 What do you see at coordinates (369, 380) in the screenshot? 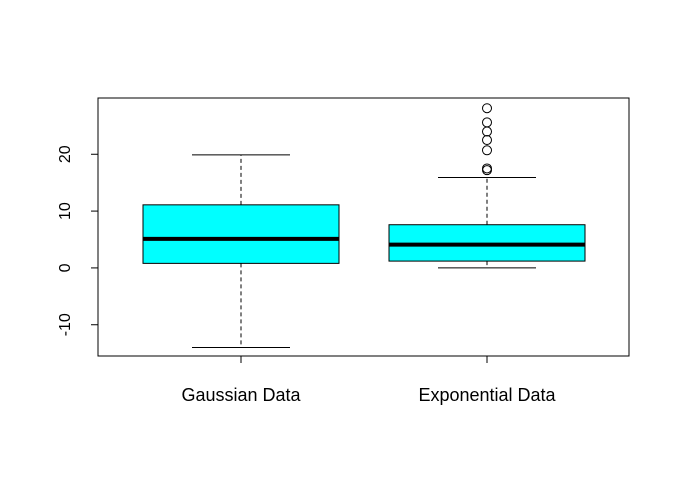
I see `x-axis: Gaussian Data Exponential Data` at bounding box center [369, 380].